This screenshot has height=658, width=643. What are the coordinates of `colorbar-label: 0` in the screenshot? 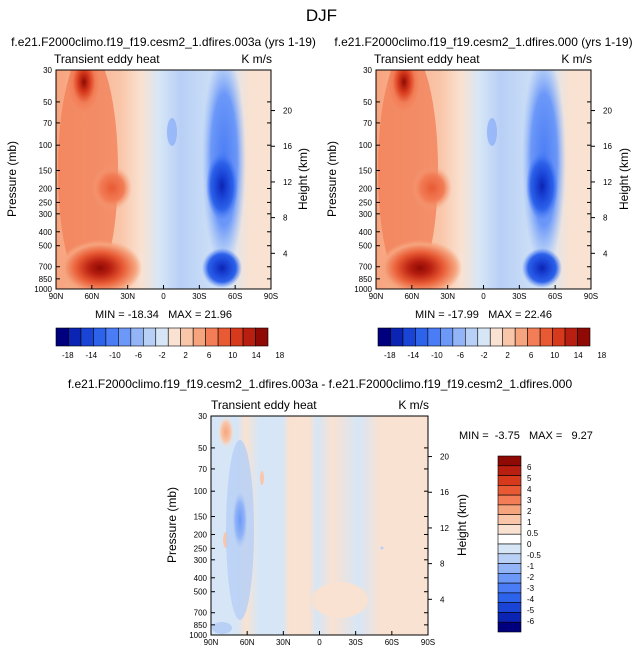 It's located at (529, 544).